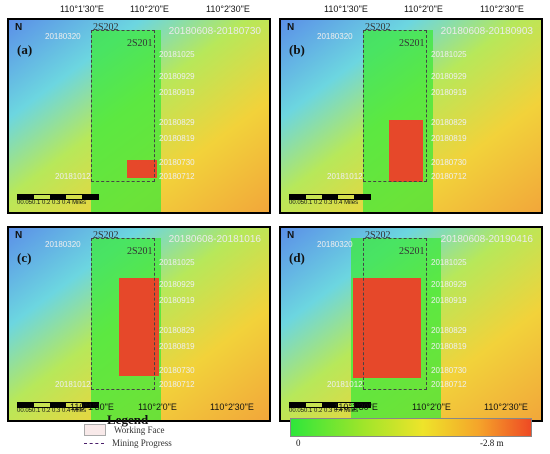 This screenshot has height=454, width=550. I want to click on panel-label: (b), so click(297, 49).